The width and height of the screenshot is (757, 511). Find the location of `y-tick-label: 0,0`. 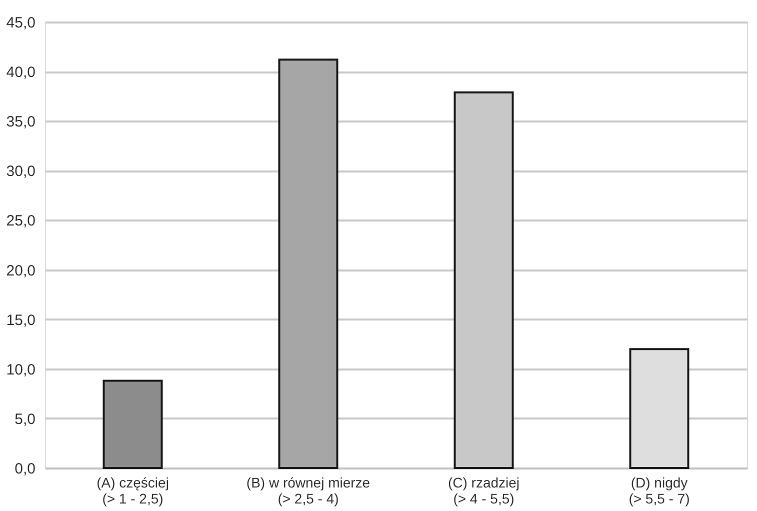

y-tick-label: 0,0 is located at coordinates (25, 469).